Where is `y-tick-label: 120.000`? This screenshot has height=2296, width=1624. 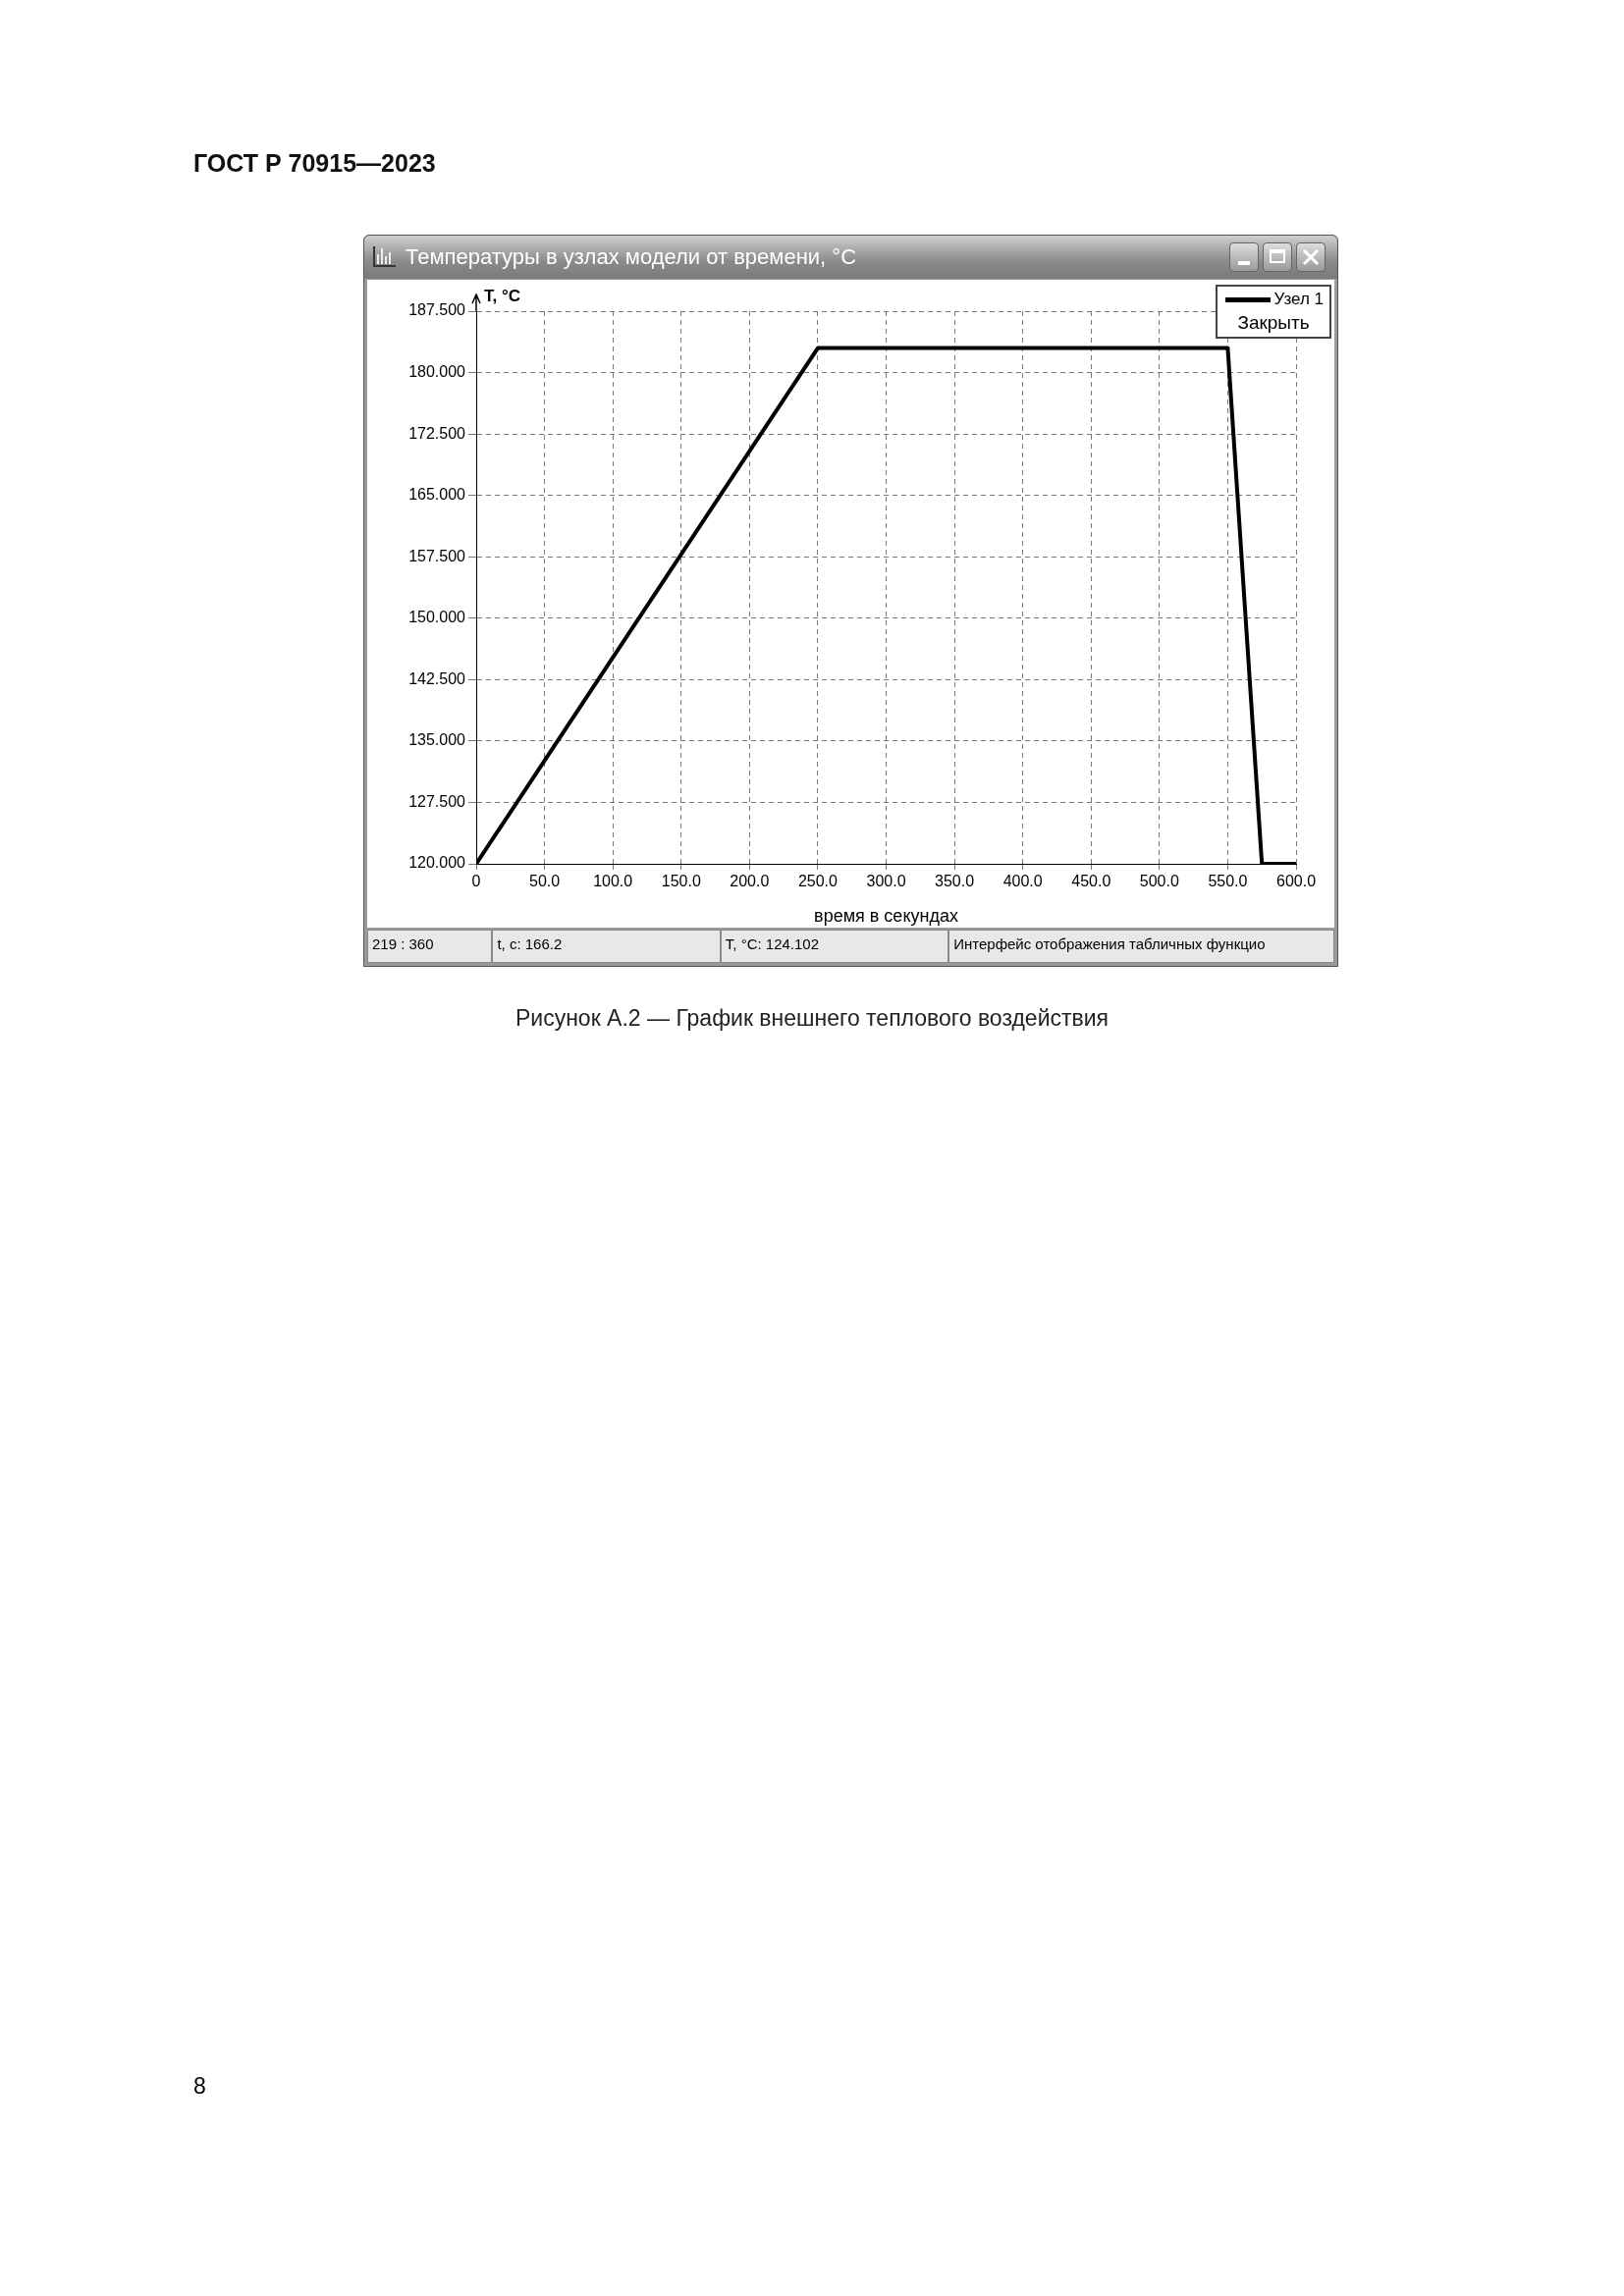
y-tick-label: 120.000 is located at coordinates (437, 863).